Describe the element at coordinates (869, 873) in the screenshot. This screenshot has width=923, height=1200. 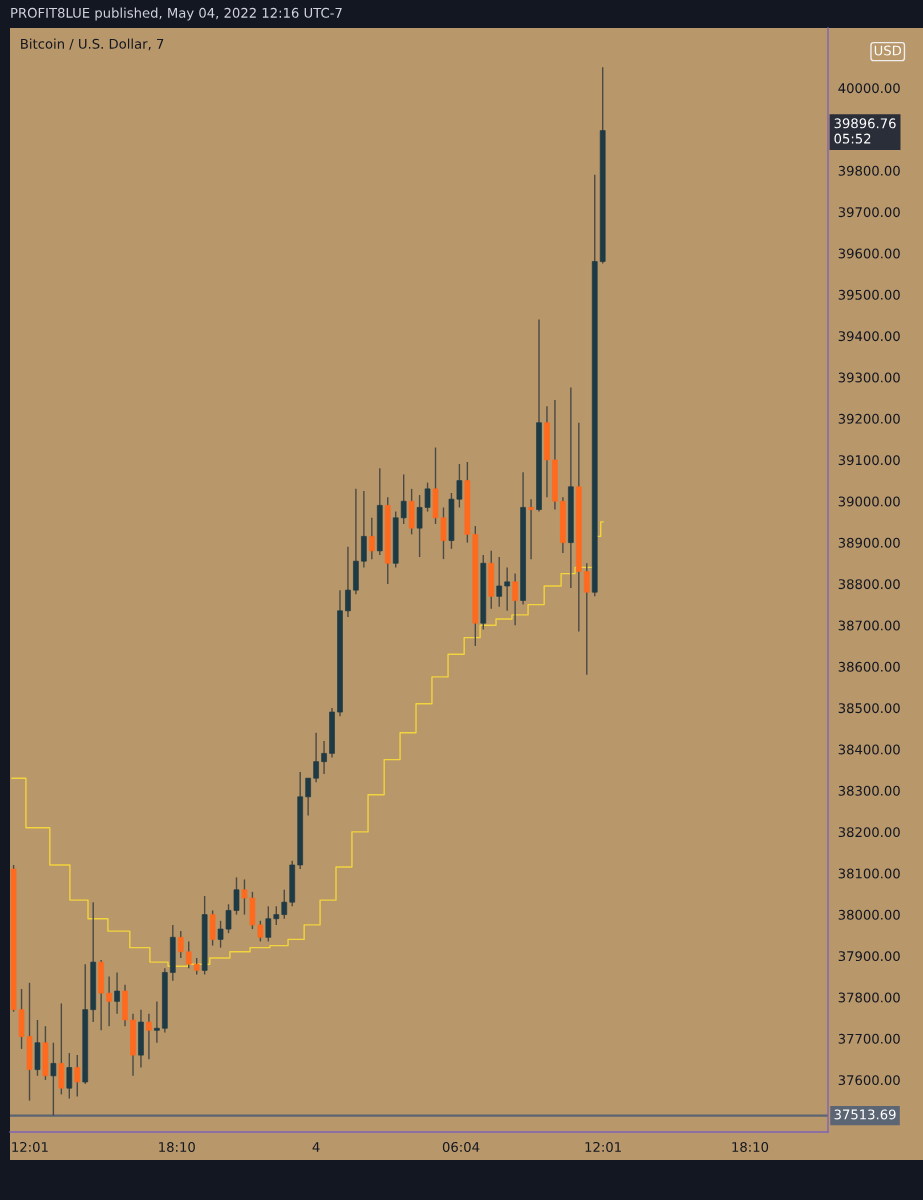
I see `y-tick-label: 38100.00` at that location.